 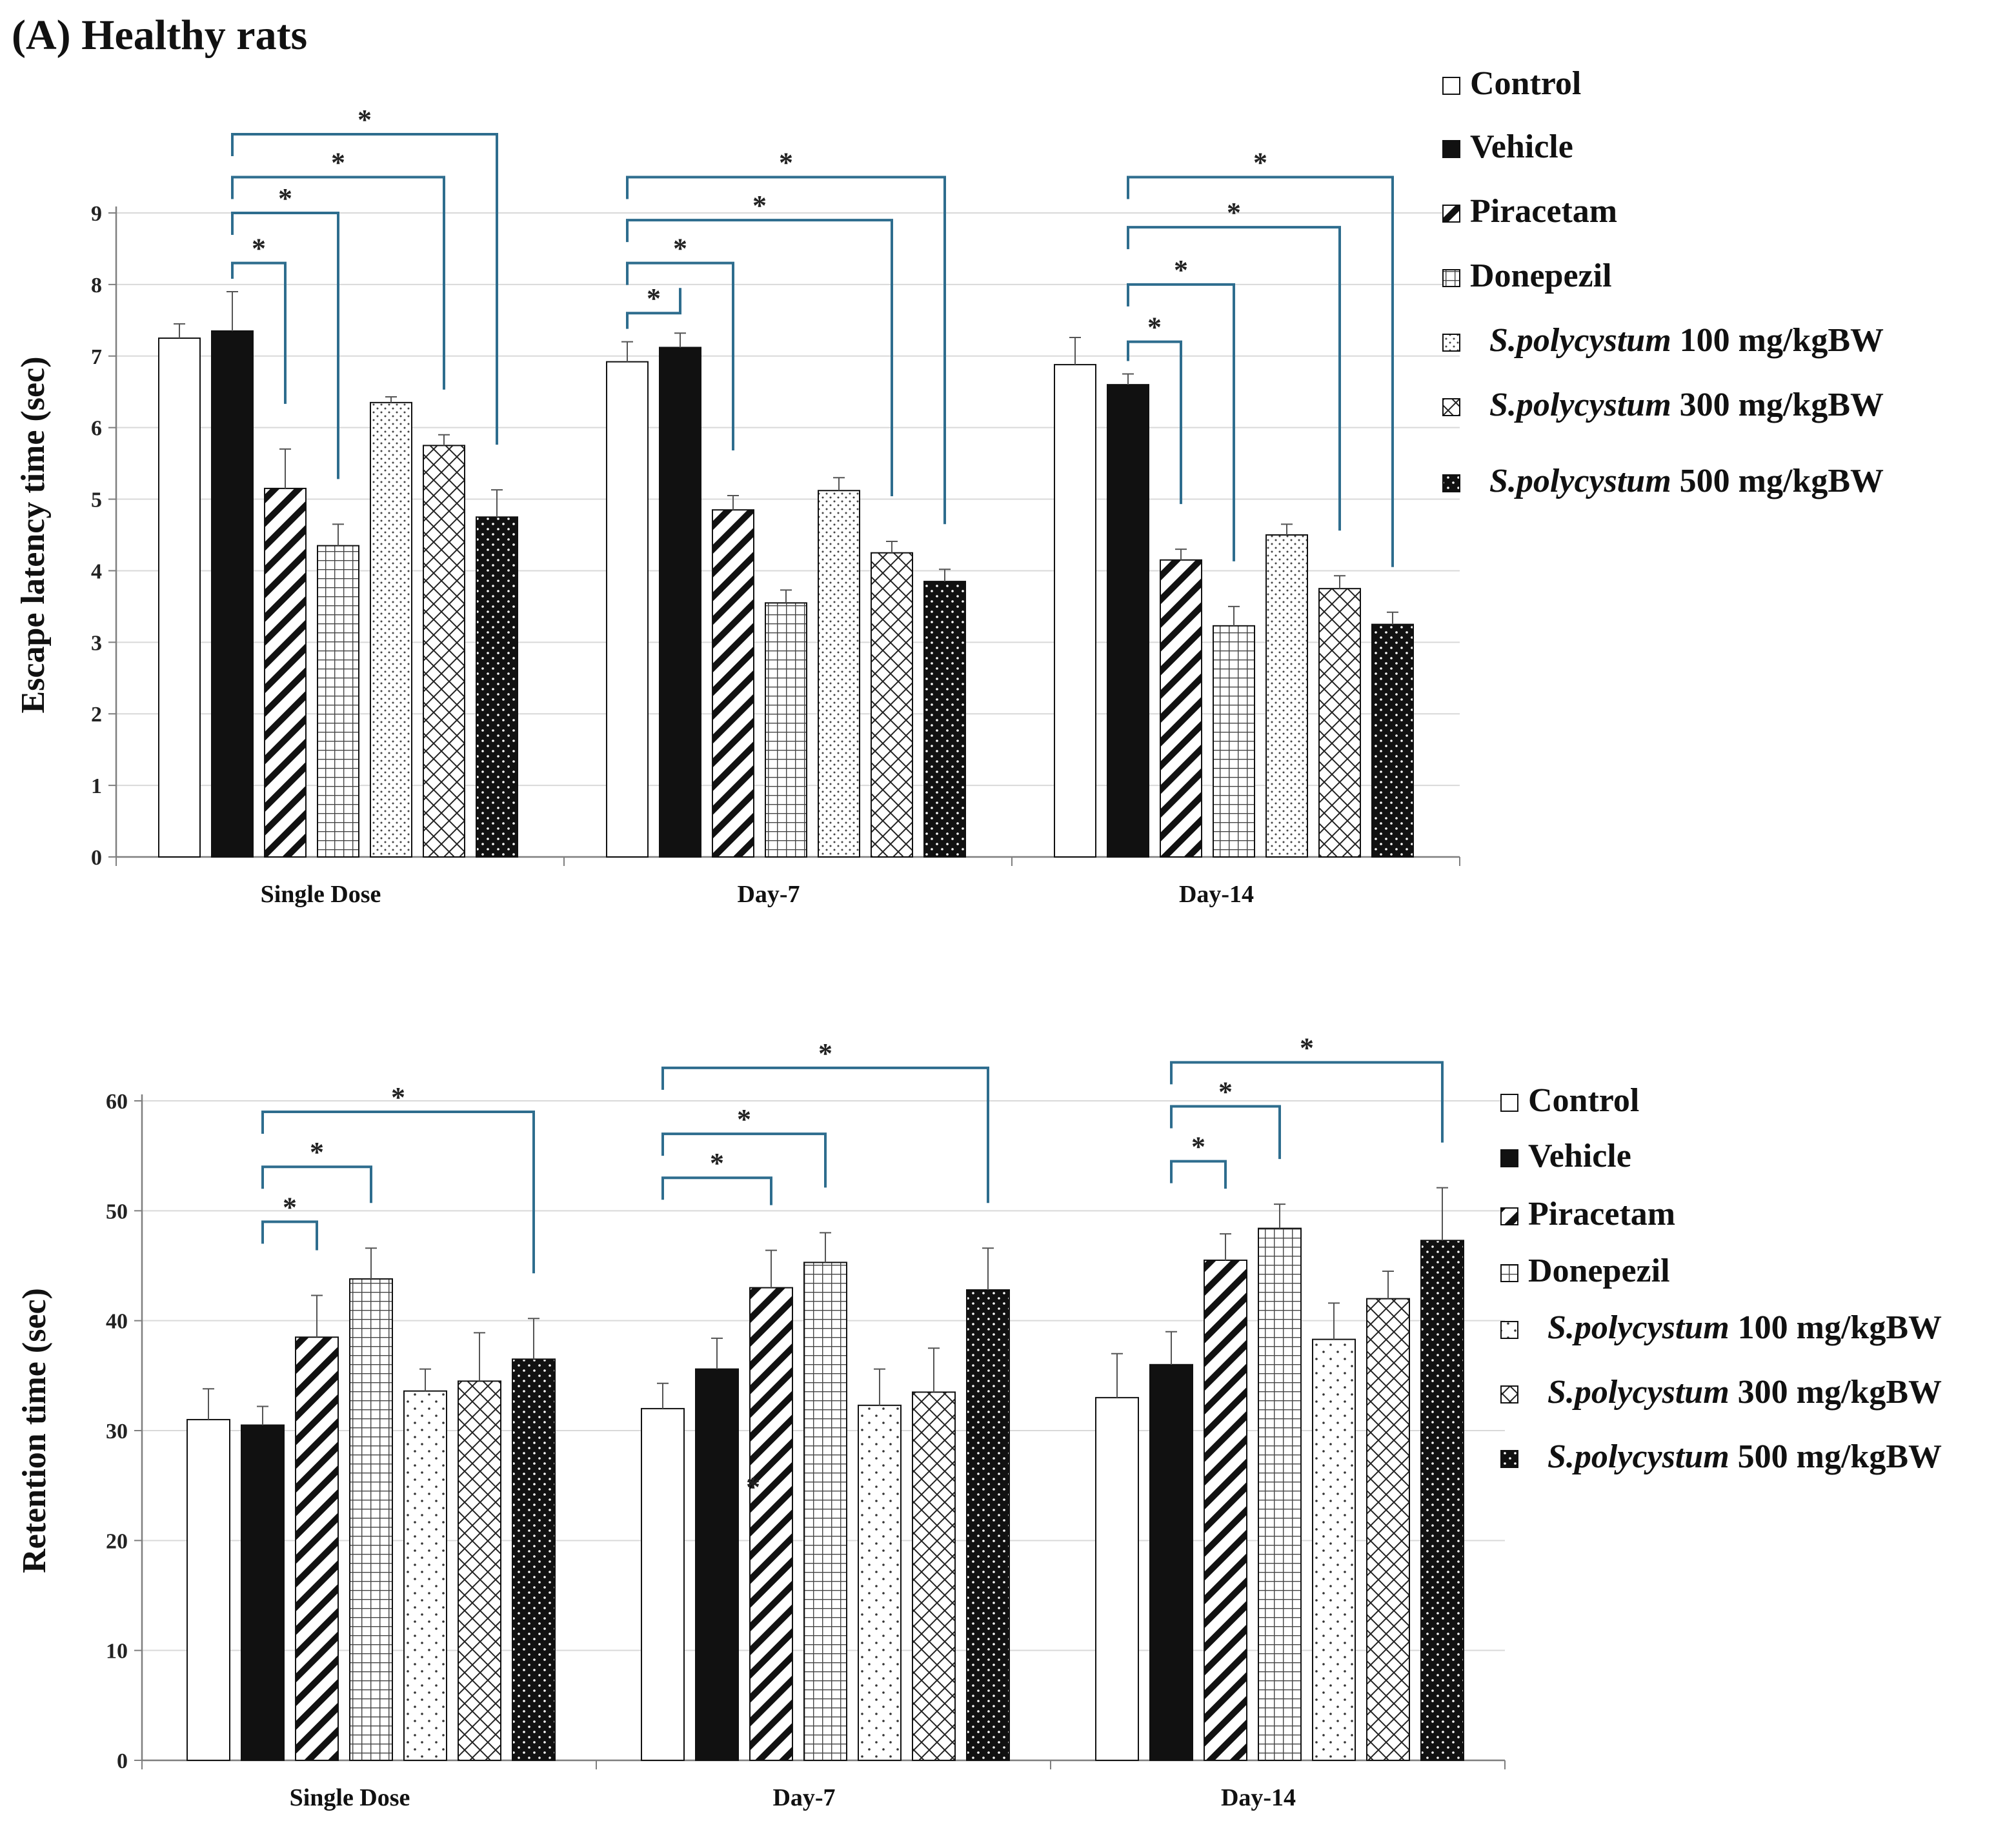 What do you see at coordinates (96, 429) in the screenshot?
I see `y-tick-label: 6` at bounding box center [96, 429].